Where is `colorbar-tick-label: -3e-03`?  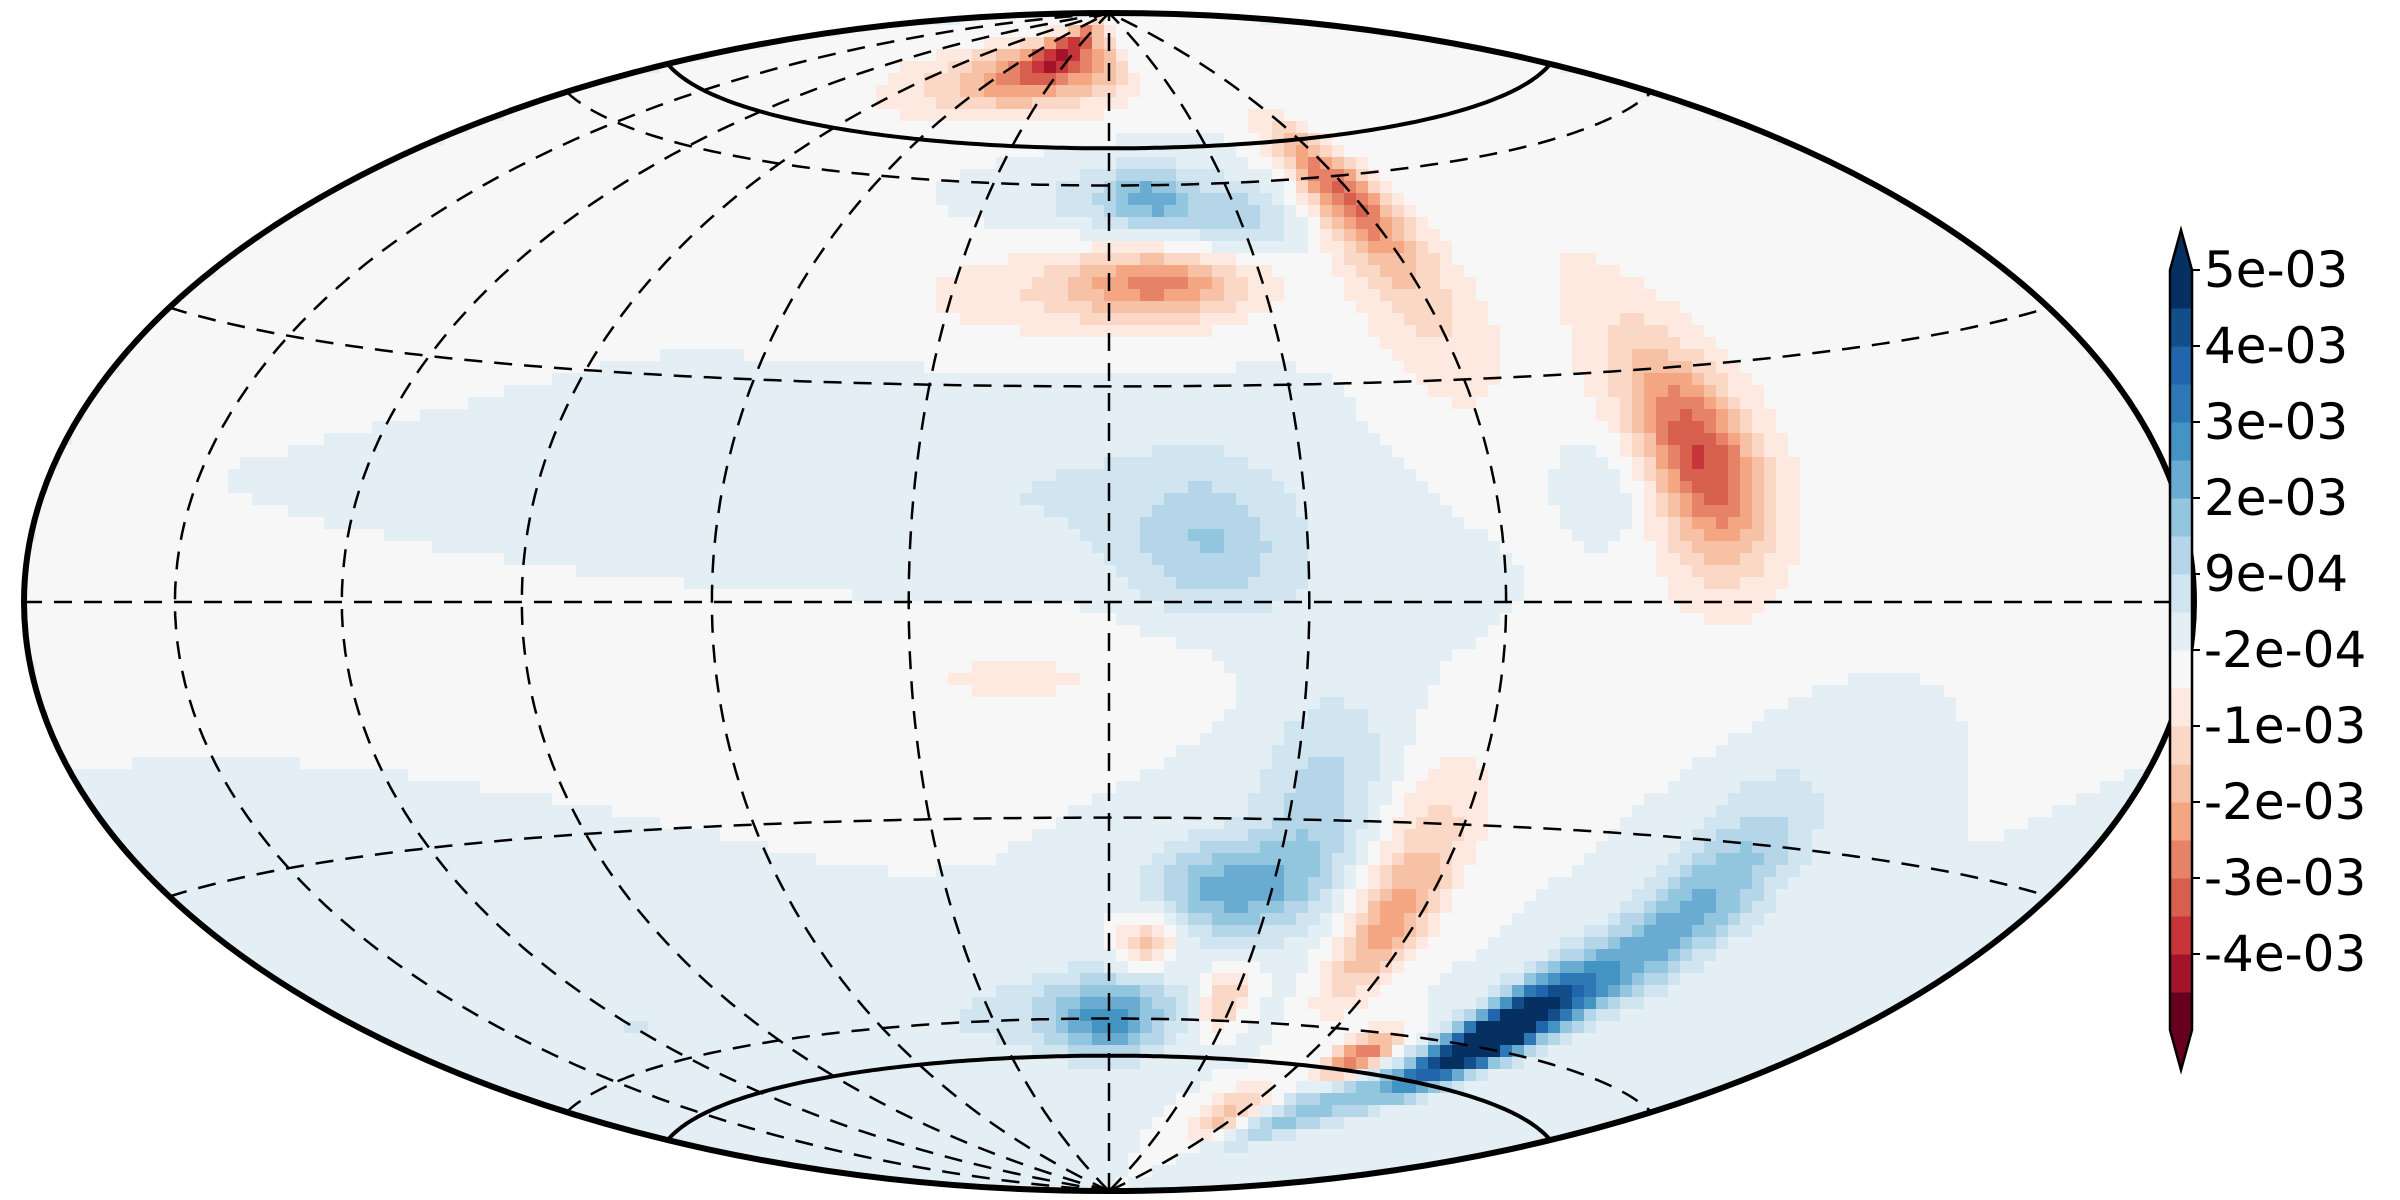 colorbar-tick-label: -3e-03 is located at coordinates (2285, 878).